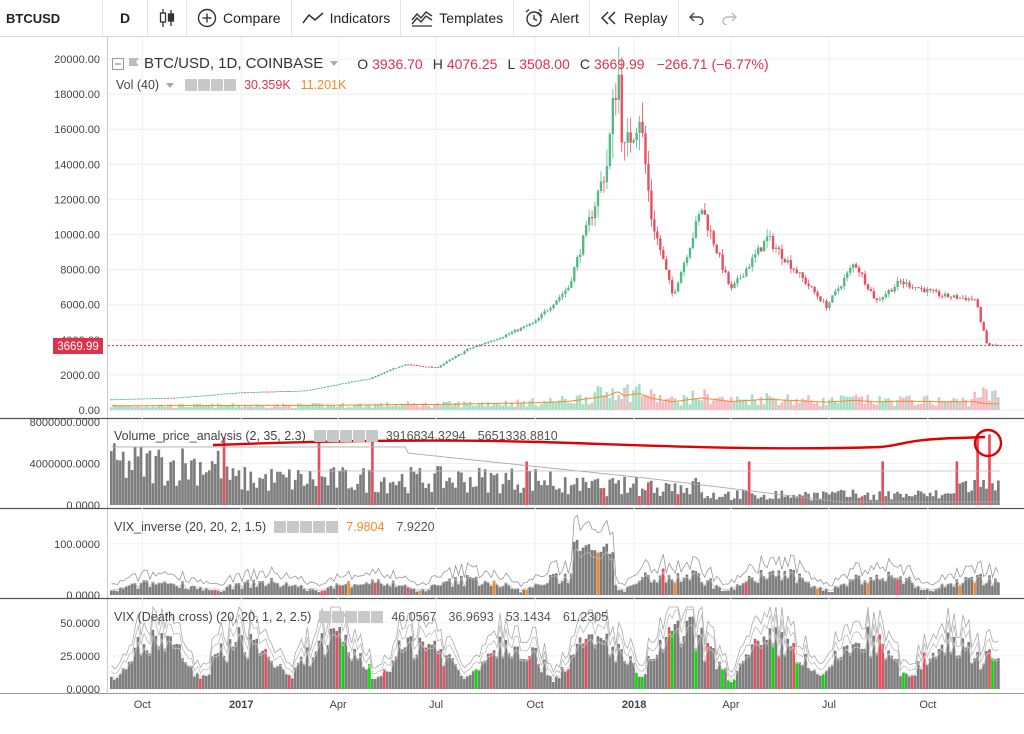  What do you see at coordinates (607, 443) in the screenshot?
I see `annotation-drawing` at bounding box center [607, 443].